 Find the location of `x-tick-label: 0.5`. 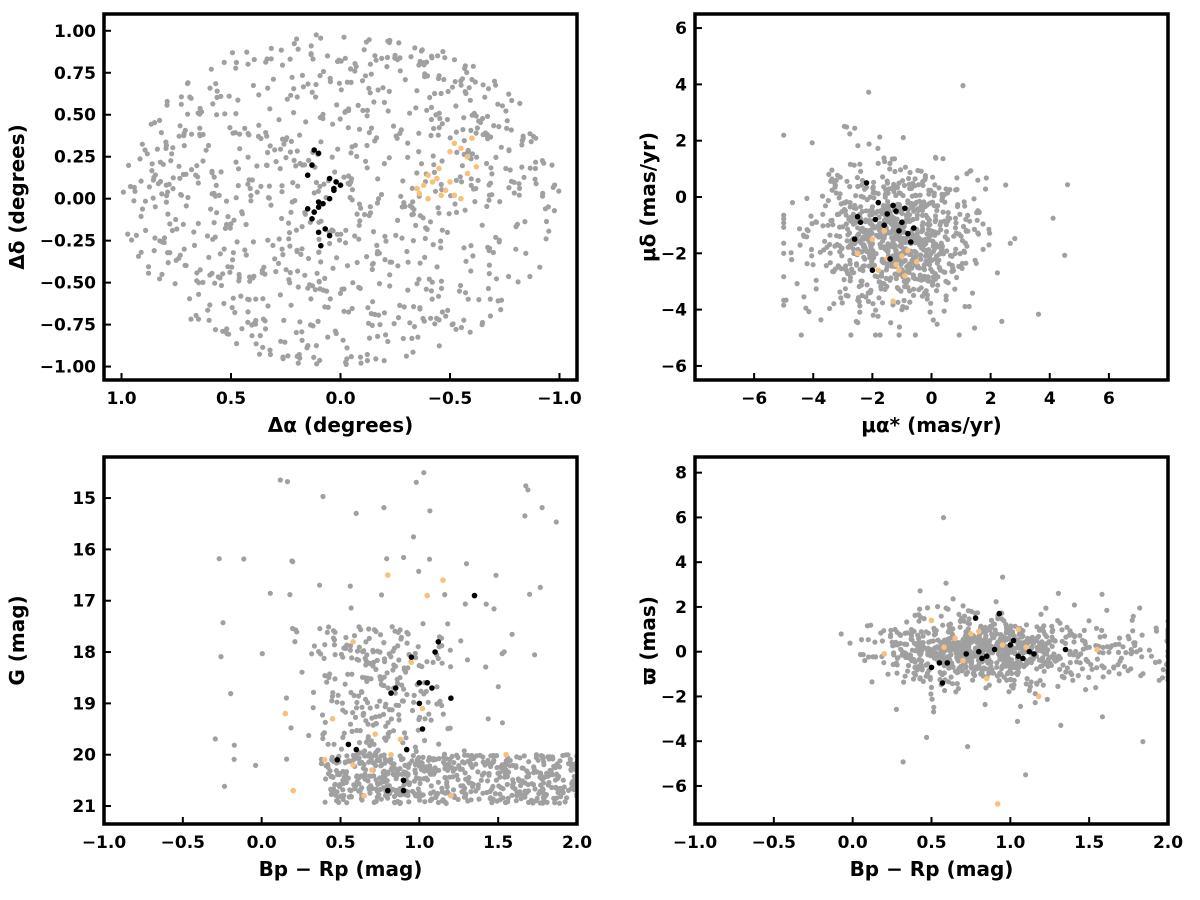

x-tick-label: 0.5 is located at coordinates (231, 399).